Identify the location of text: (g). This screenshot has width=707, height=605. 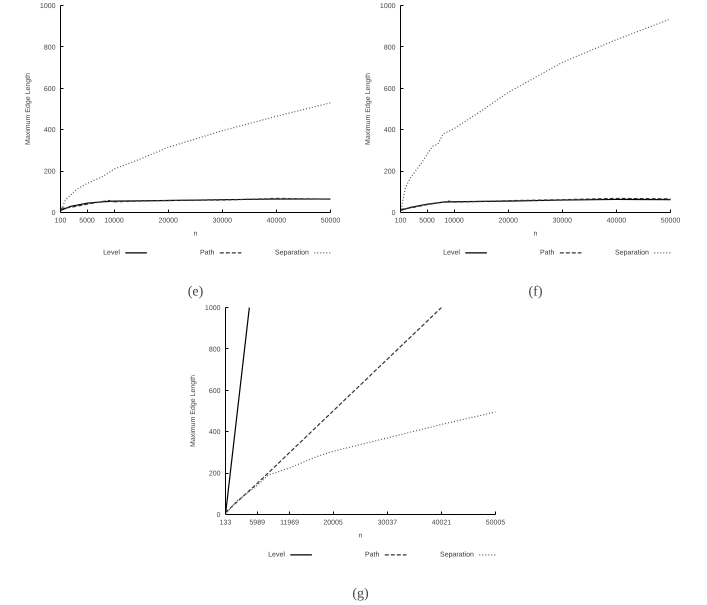
(360, 594).